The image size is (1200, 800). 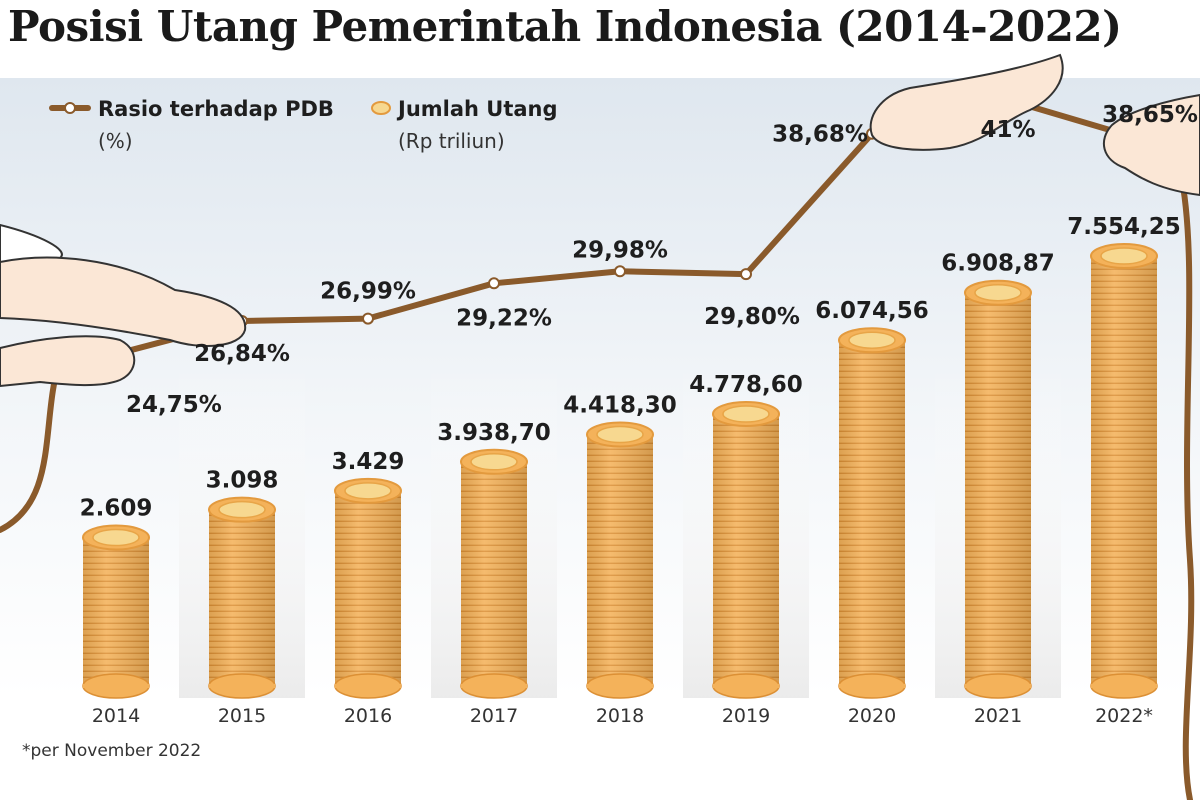 What do you see at coordinates (174, 405) in the screenshot?
I see `ratio-value-label: 24,75%` at bounding box center [174, 405].